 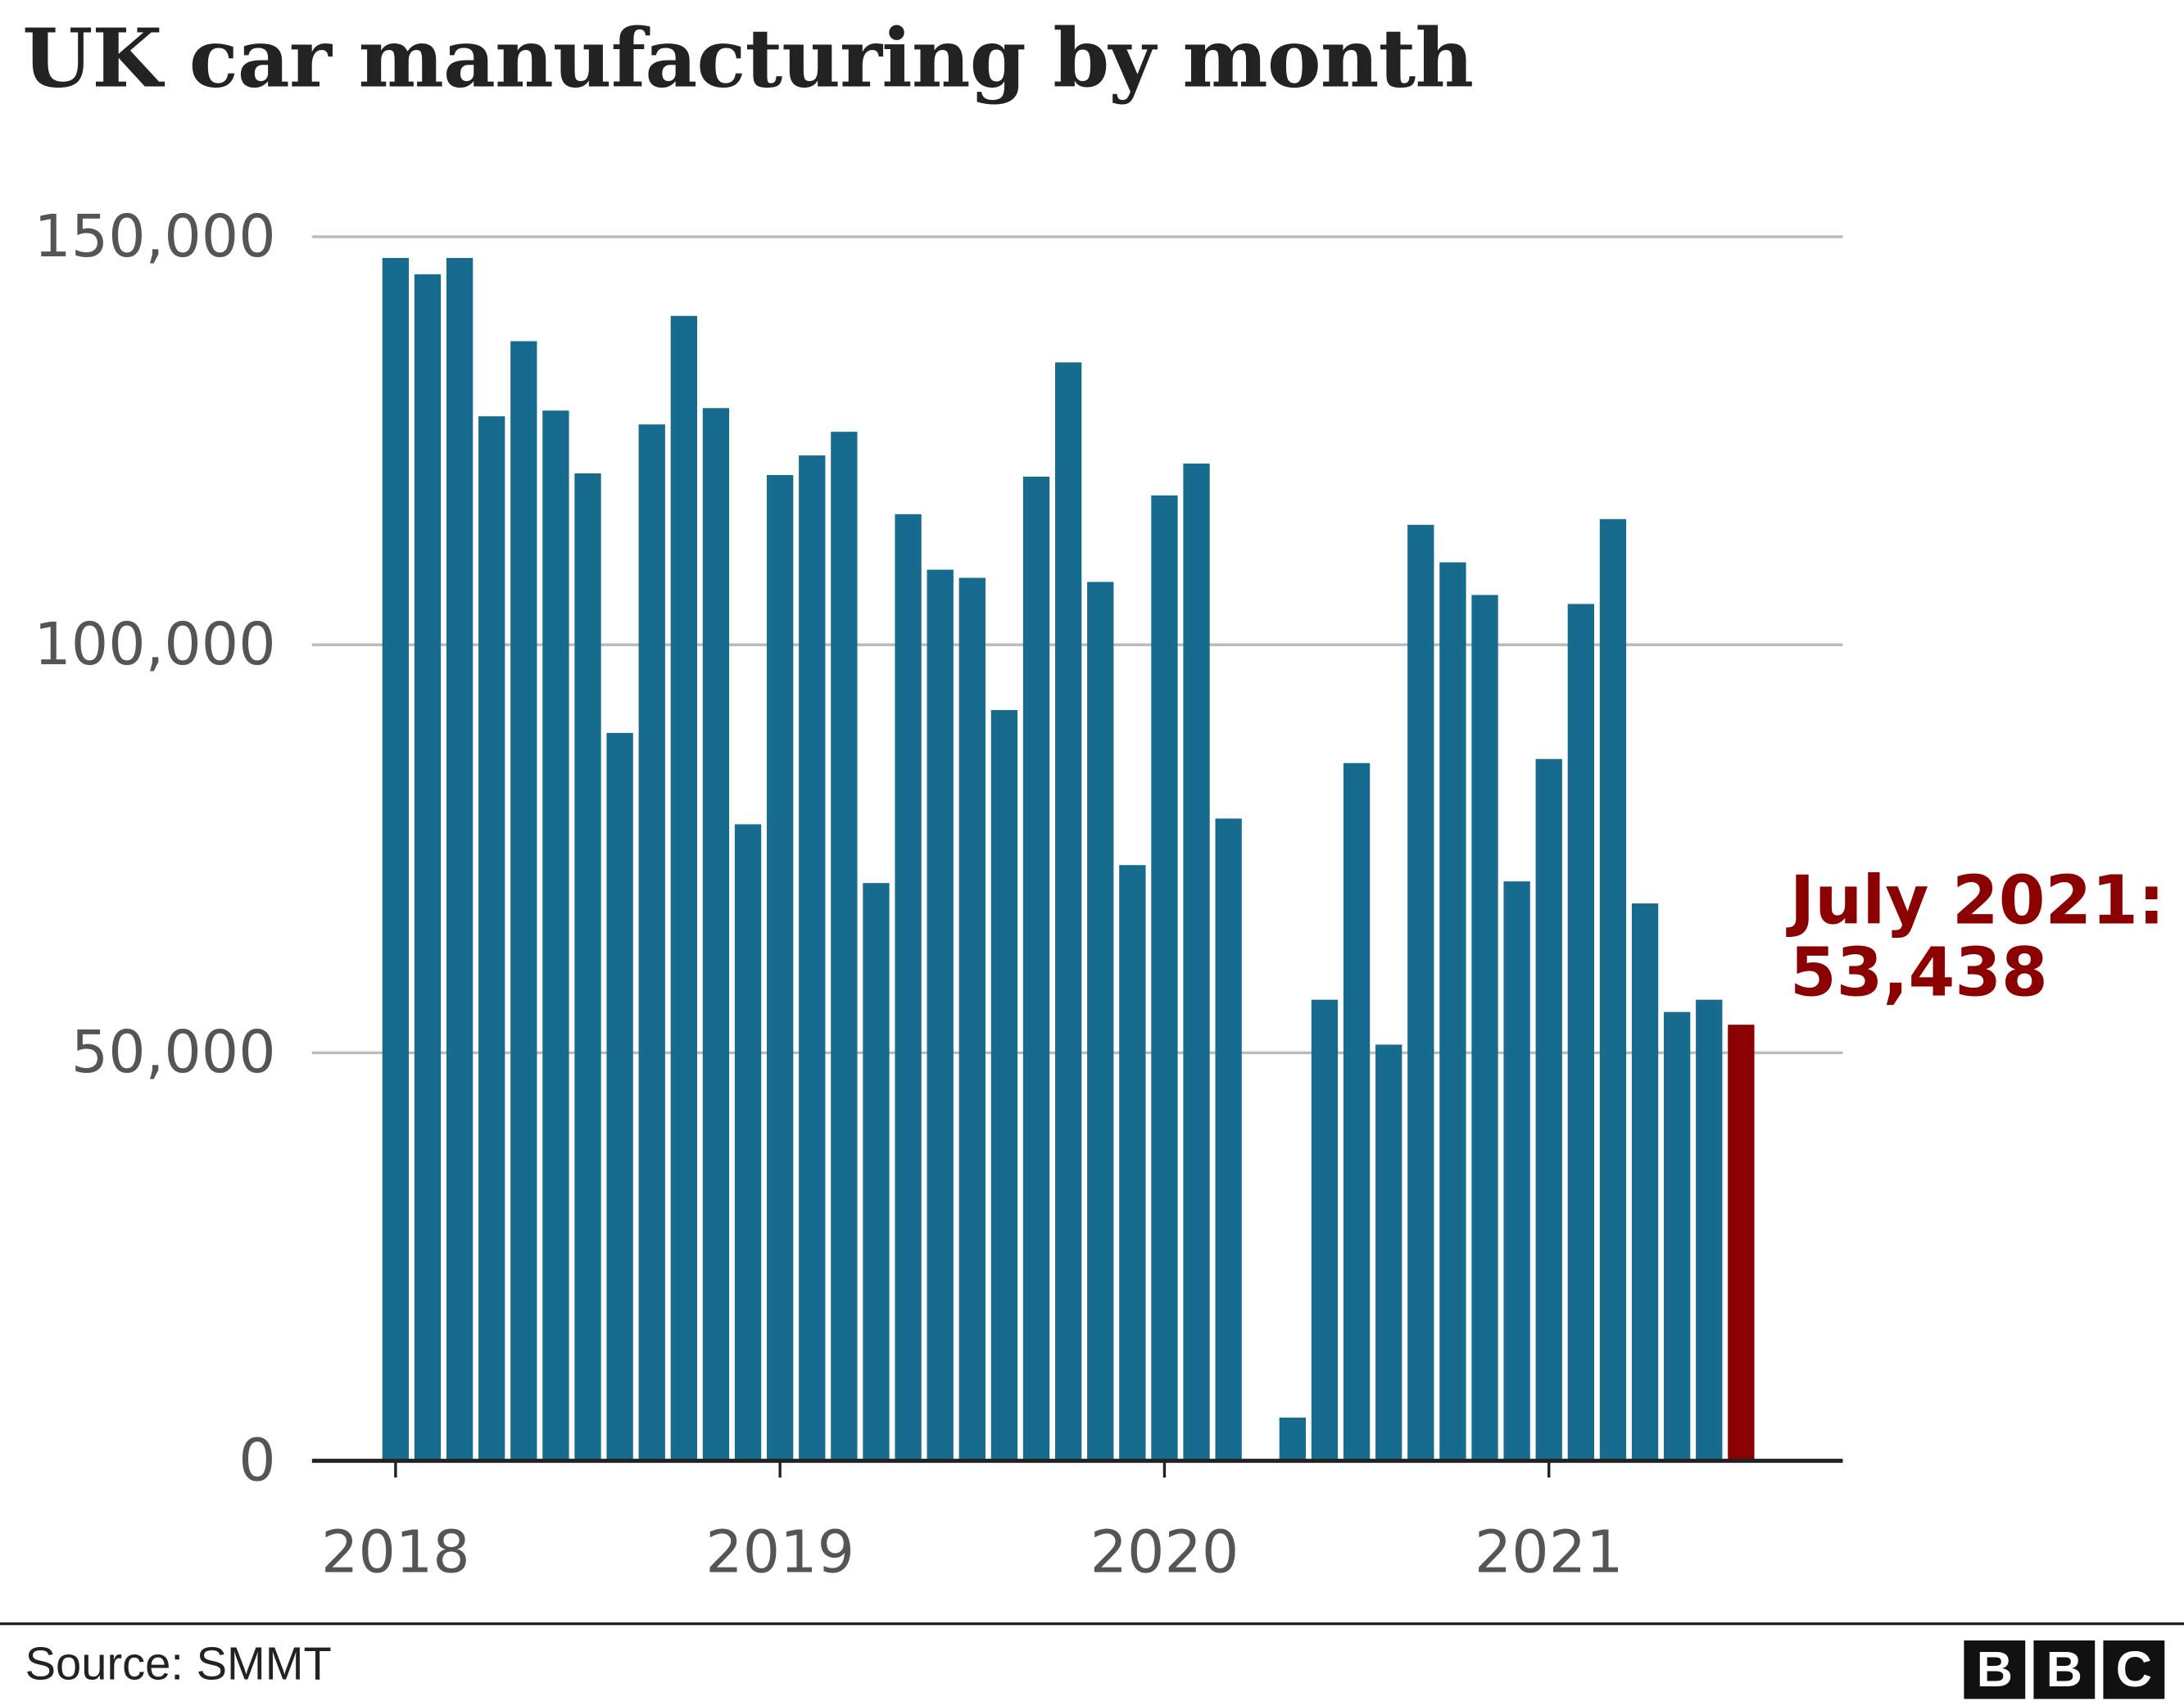 What do you see at coordinates (1975, 900) in the screenshot?
I see `annotation-label: July 2021:` at bounding box center [1975, 900].